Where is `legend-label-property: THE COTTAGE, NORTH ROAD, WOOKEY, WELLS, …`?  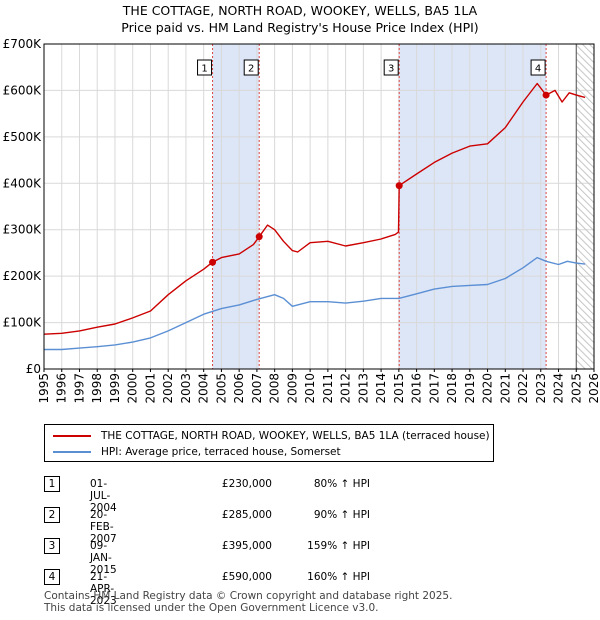
legend-label-property: THE COTTAGE, NORTH ROAD, WOOKEY, WELLS, … is located at coordinates (295, 436).